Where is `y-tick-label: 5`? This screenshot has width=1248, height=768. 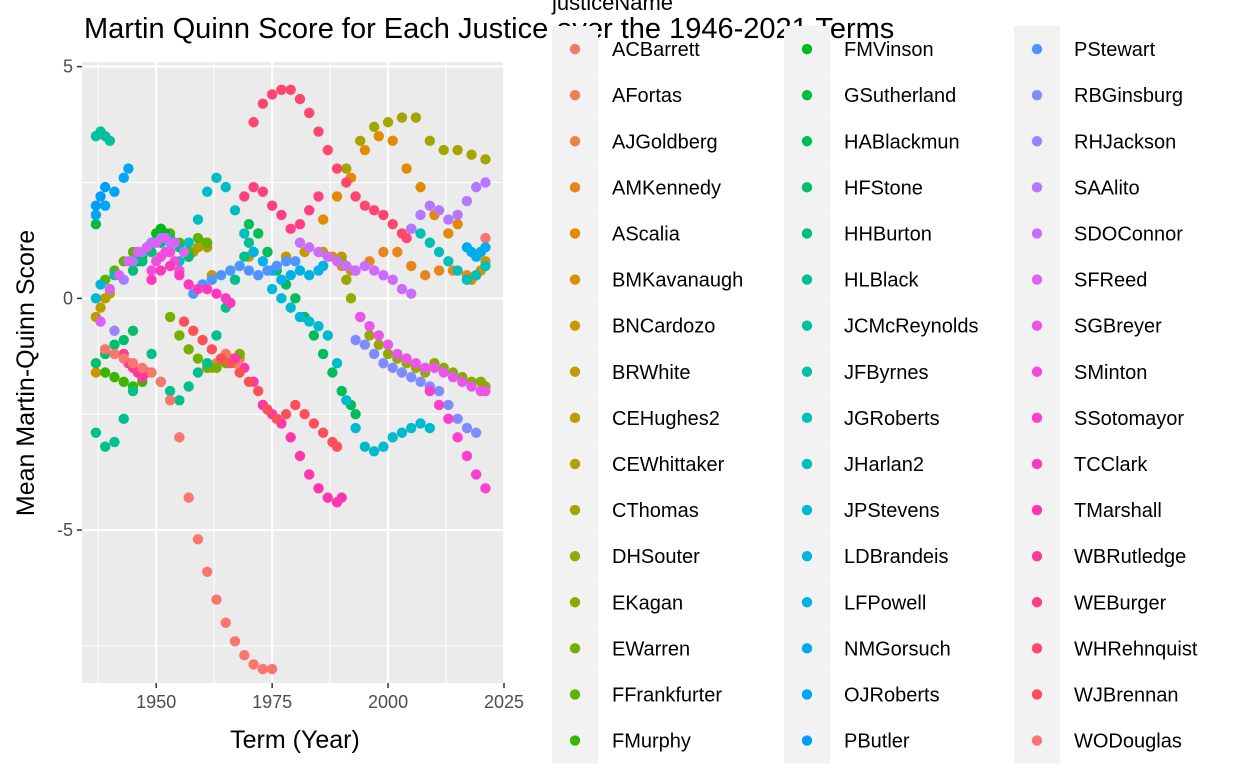 y-tick-label: 5 is located at coordinates (68, 67).